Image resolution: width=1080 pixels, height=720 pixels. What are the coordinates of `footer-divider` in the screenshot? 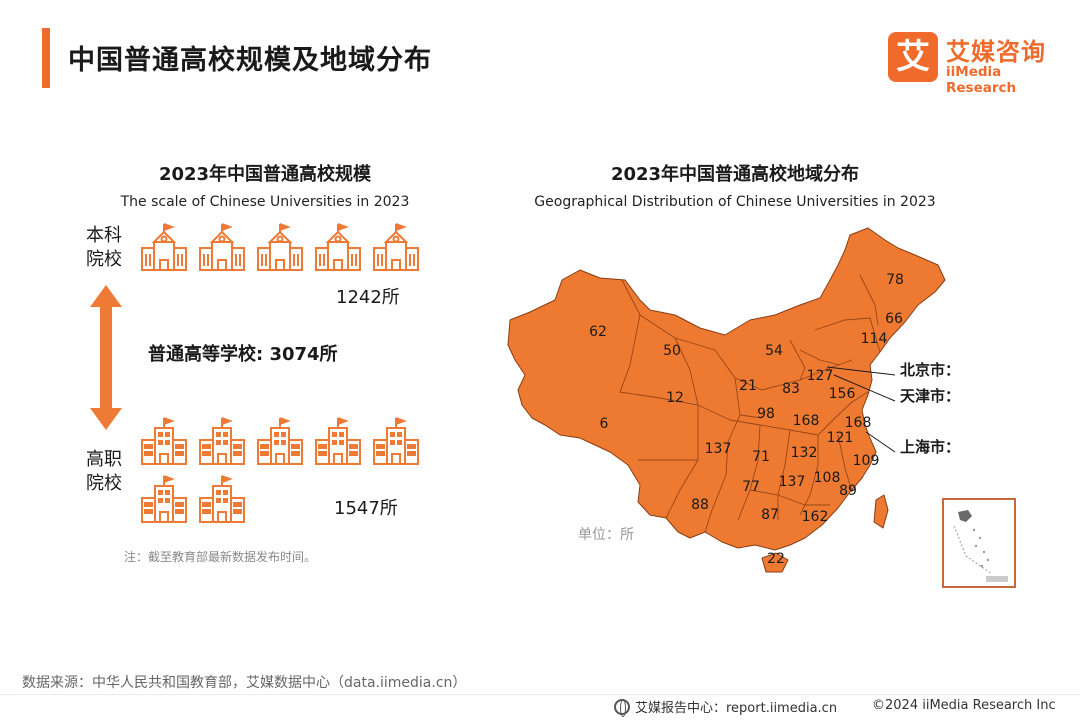 It's located at (540, 694).